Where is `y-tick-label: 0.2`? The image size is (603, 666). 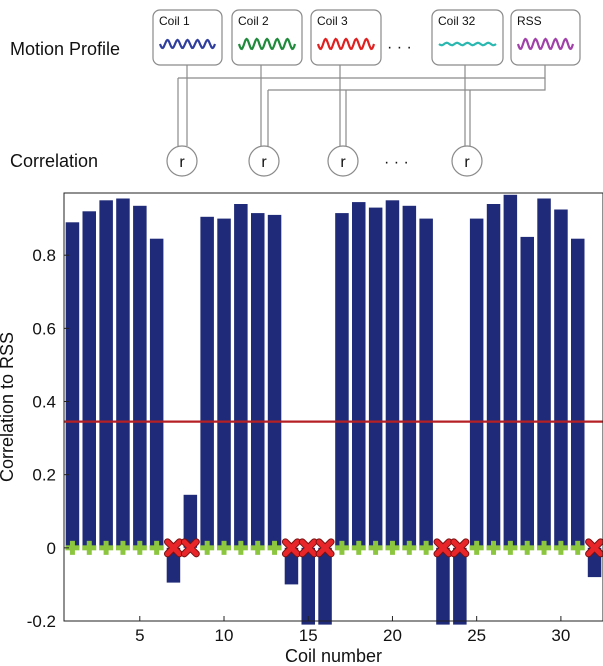 y-tick-label: 0.2 is located at coordinates (44, 475).